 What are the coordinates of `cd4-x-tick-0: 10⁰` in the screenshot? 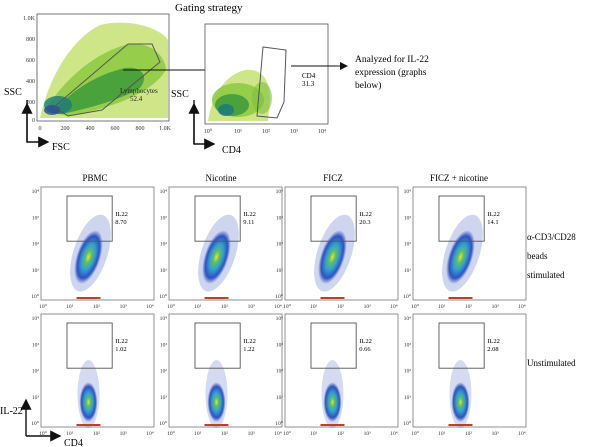 It's located at (208, 131).